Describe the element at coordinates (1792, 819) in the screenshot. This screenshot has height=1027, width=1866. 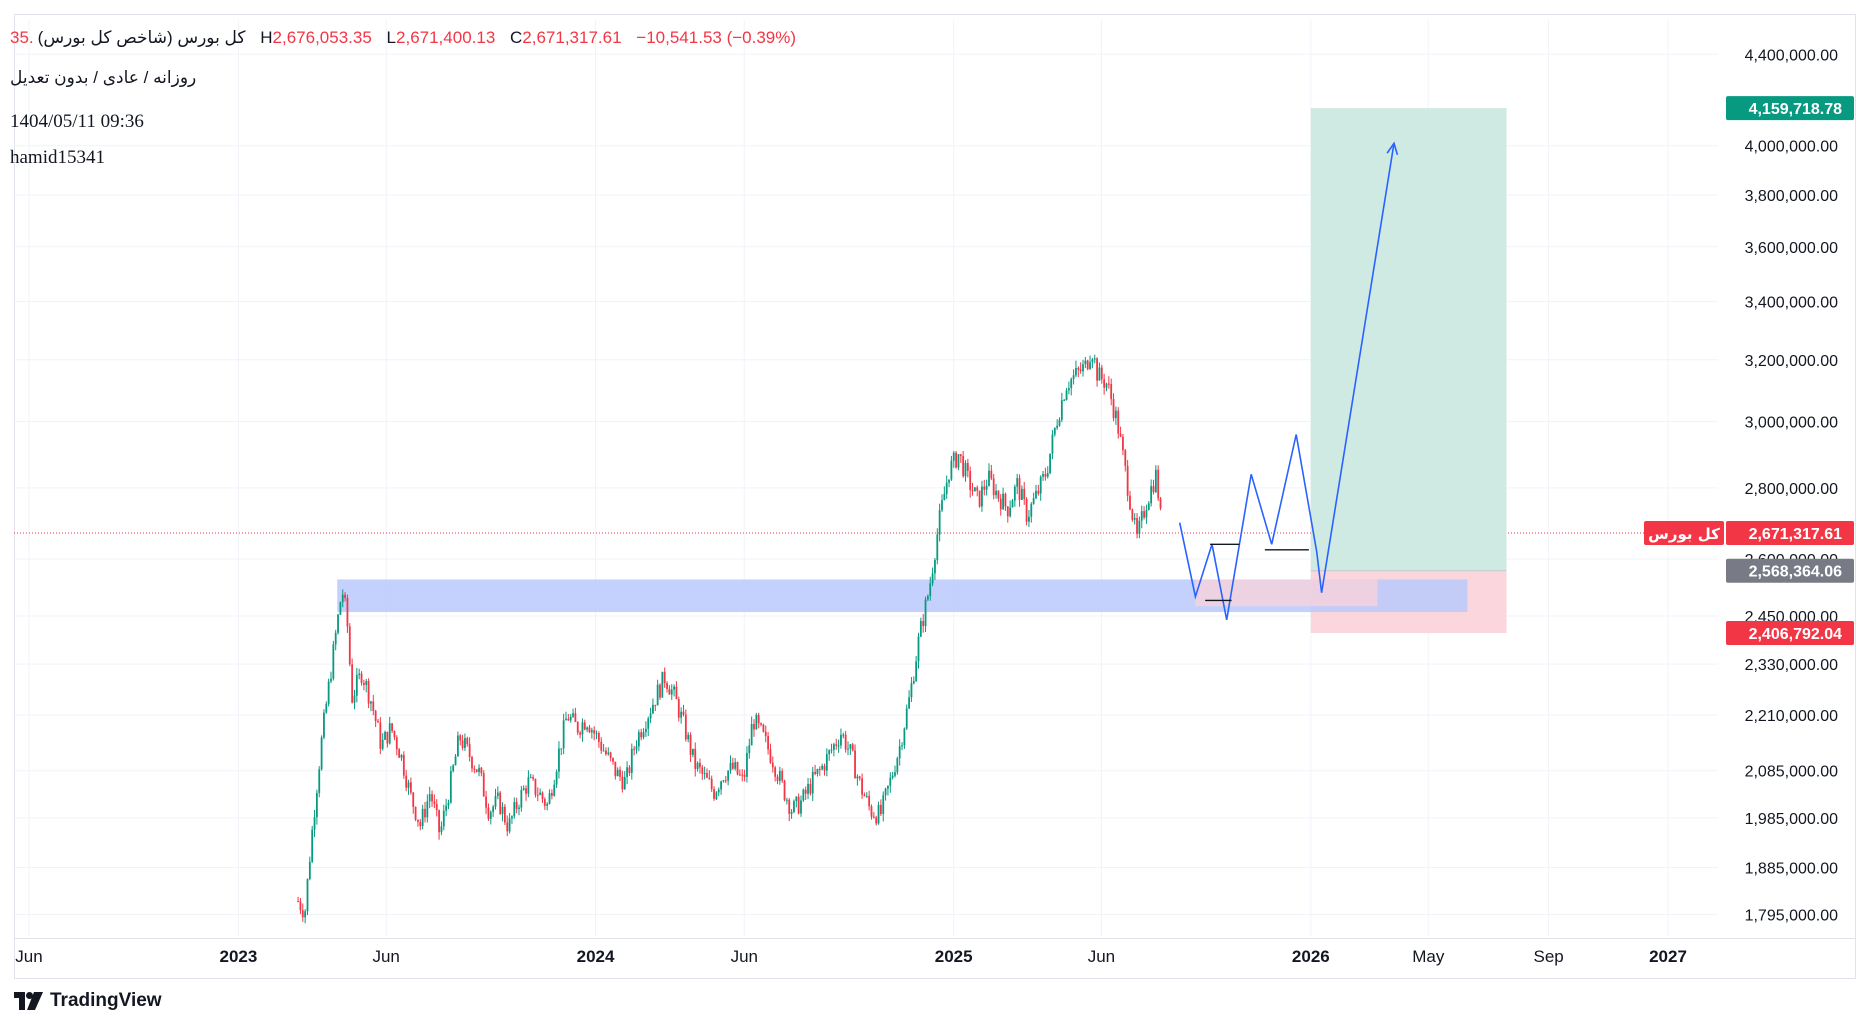
I see `y-tick-label: 1,985,000.00` at that location.